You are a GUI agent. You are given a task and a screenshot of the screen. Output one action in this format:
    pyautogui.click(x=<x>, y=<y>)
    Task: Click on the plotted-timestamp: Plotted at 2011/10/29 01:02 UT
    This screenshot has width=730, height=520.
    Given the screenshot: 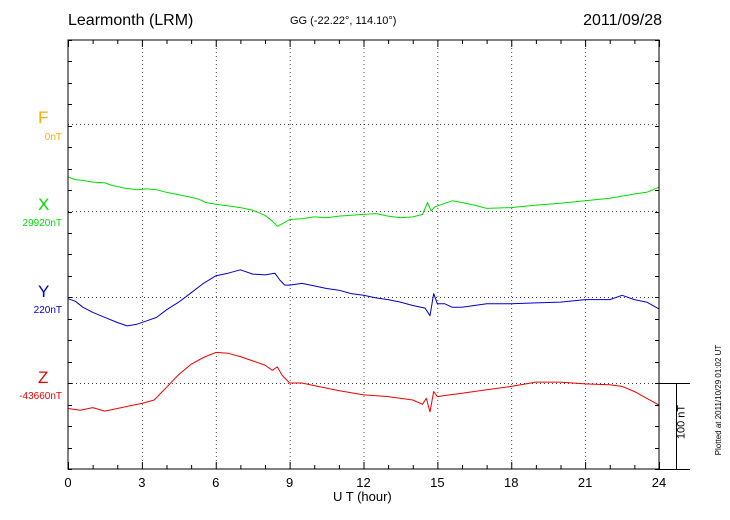 What is the action you would take?
    pyautogui.click(x=718, y=400)
    